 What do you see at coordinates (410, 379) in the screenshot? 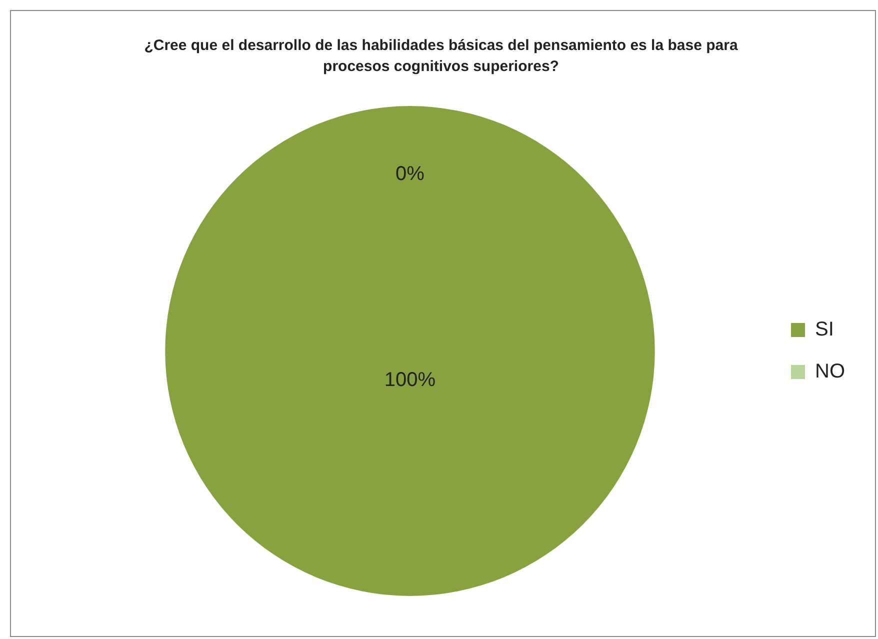
I see `data-label: 100%` at bounding box center [410, 379].